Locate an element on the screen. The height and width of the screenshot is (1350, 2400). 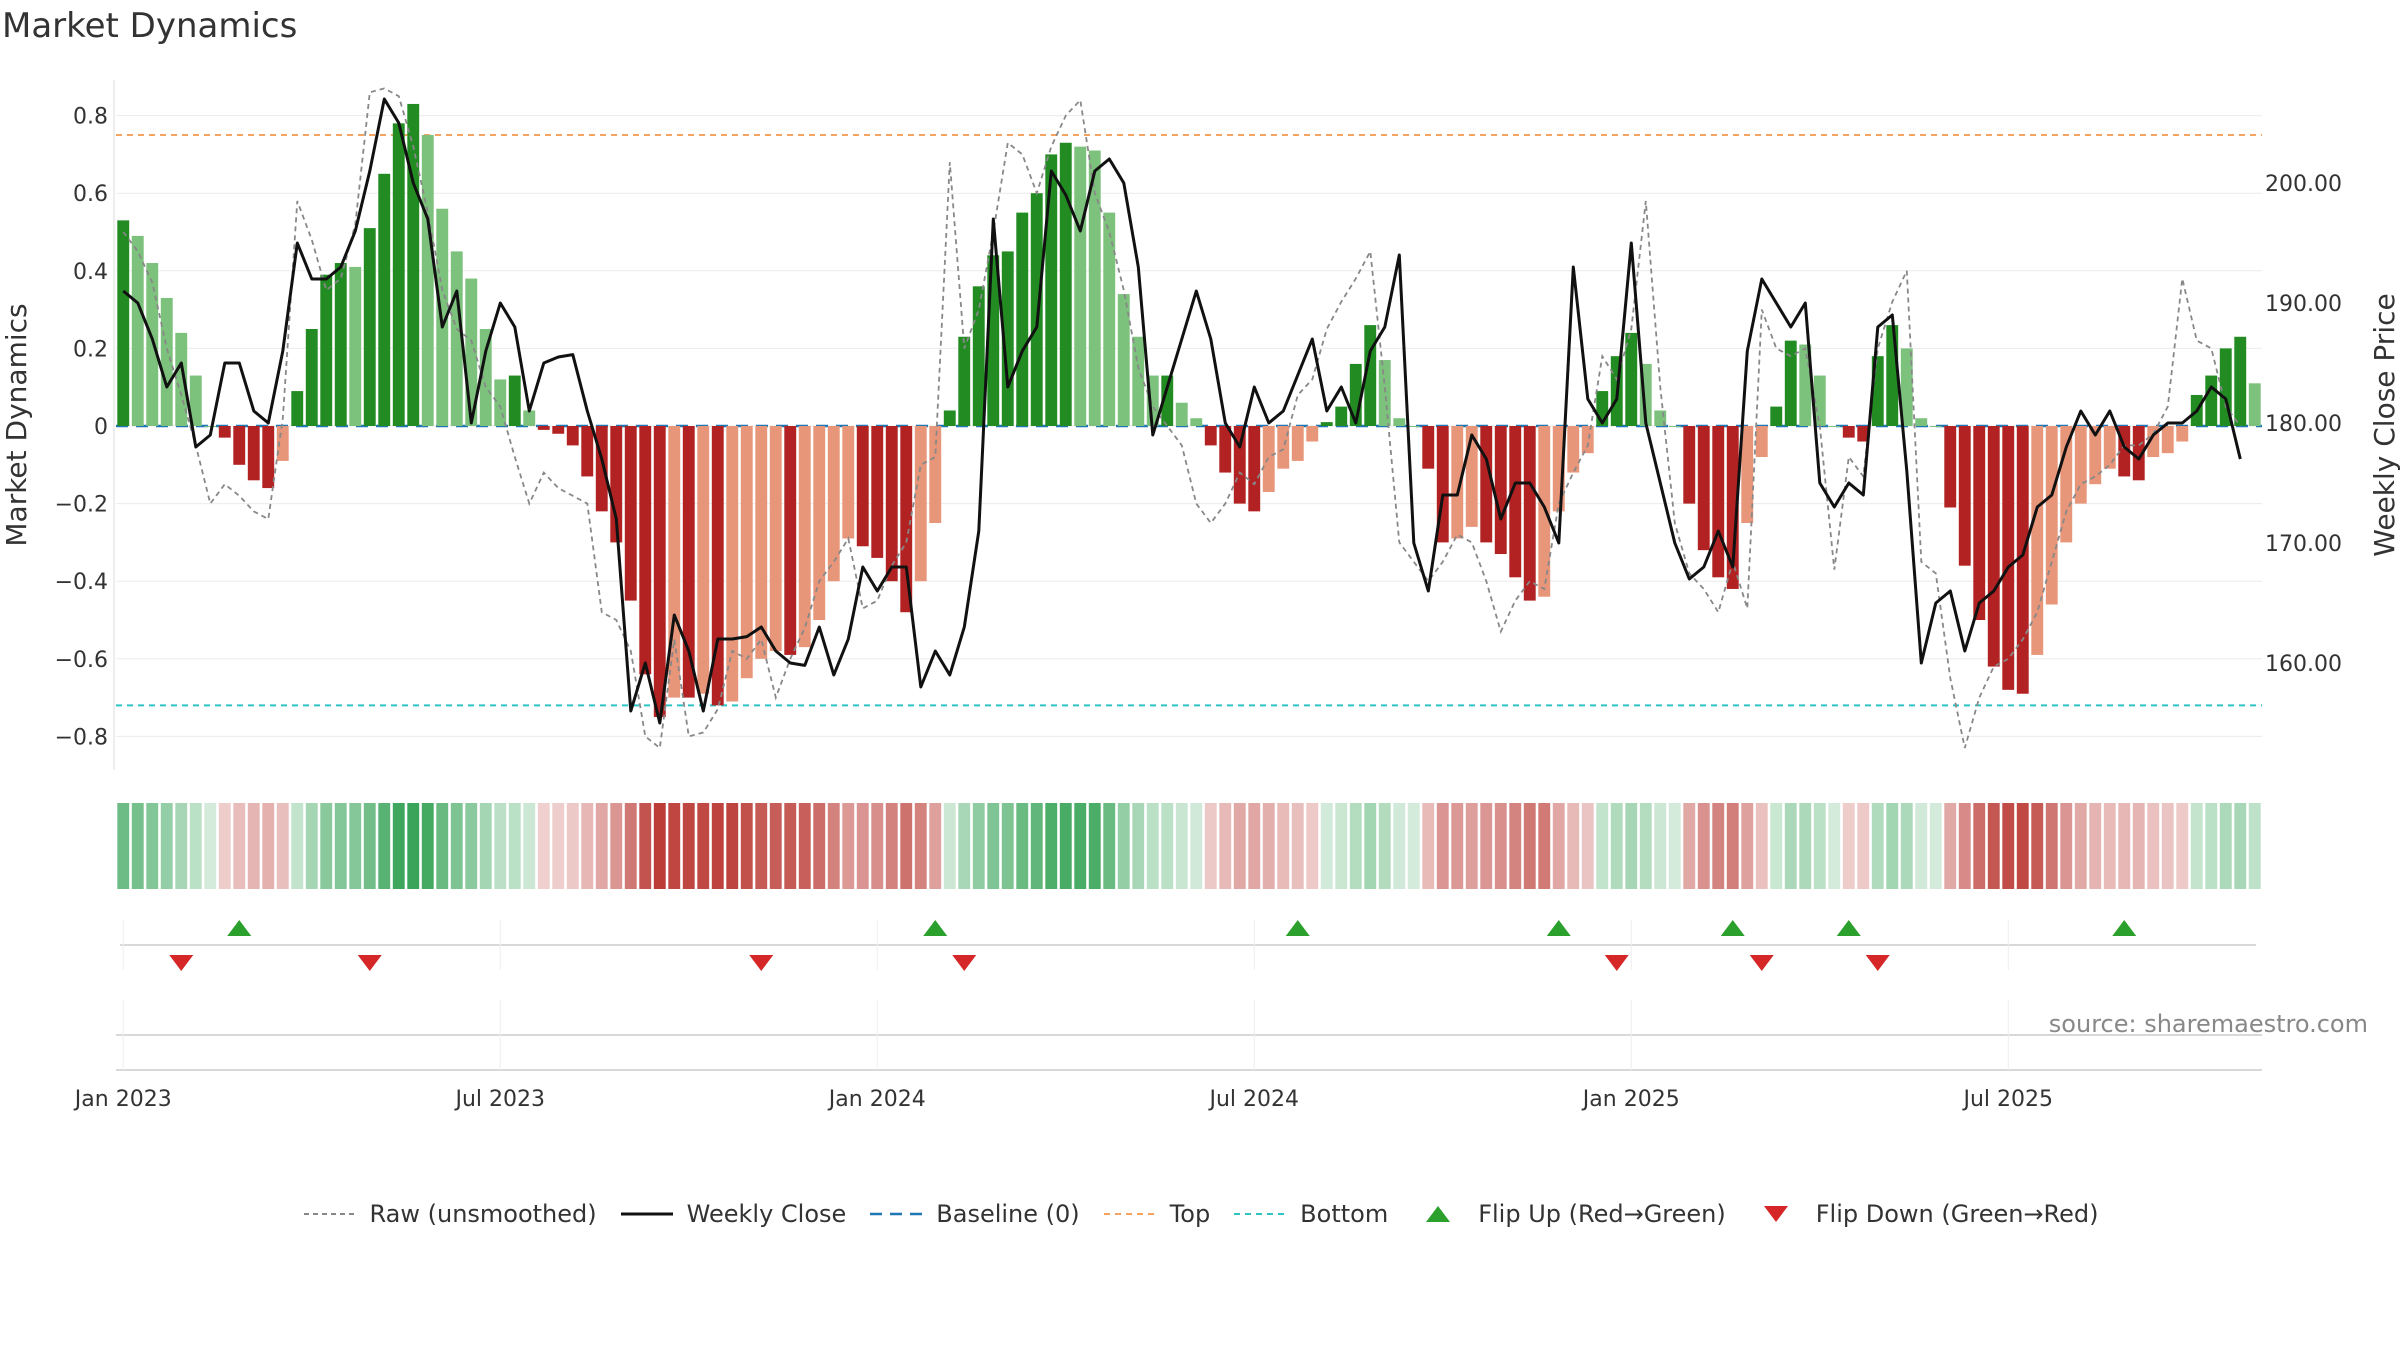
x-tick-label: Jan 2023 is located at coordinates (122, 1099).